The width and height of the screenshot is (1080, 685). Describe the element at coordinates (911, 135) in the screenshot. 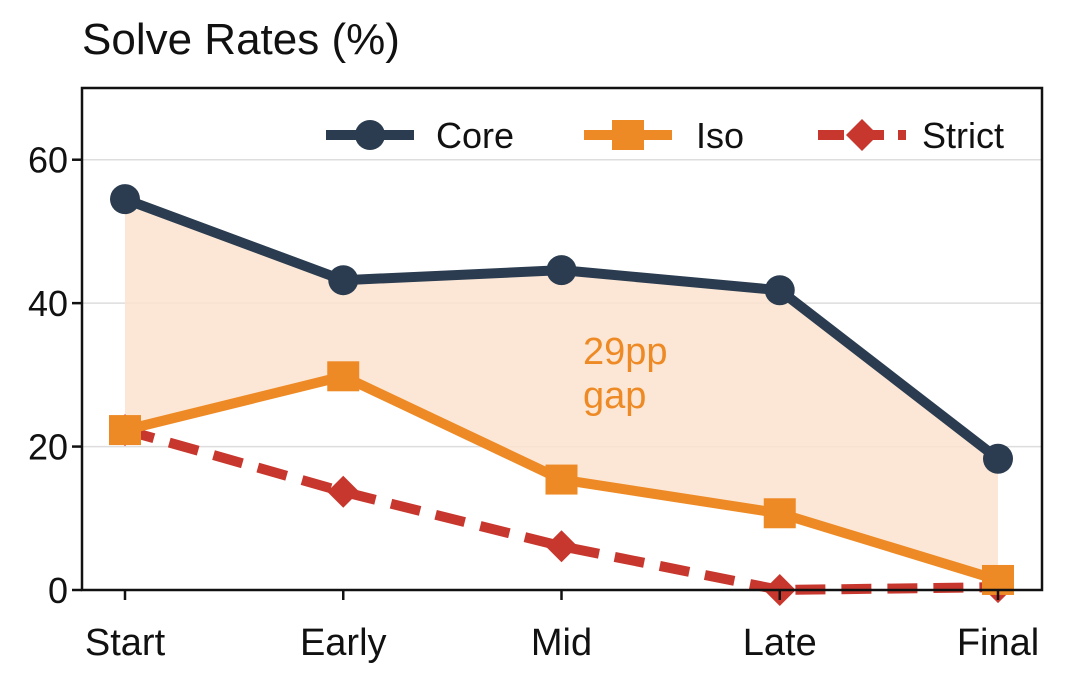

I see `legend-item-strict: Strict` at that location.